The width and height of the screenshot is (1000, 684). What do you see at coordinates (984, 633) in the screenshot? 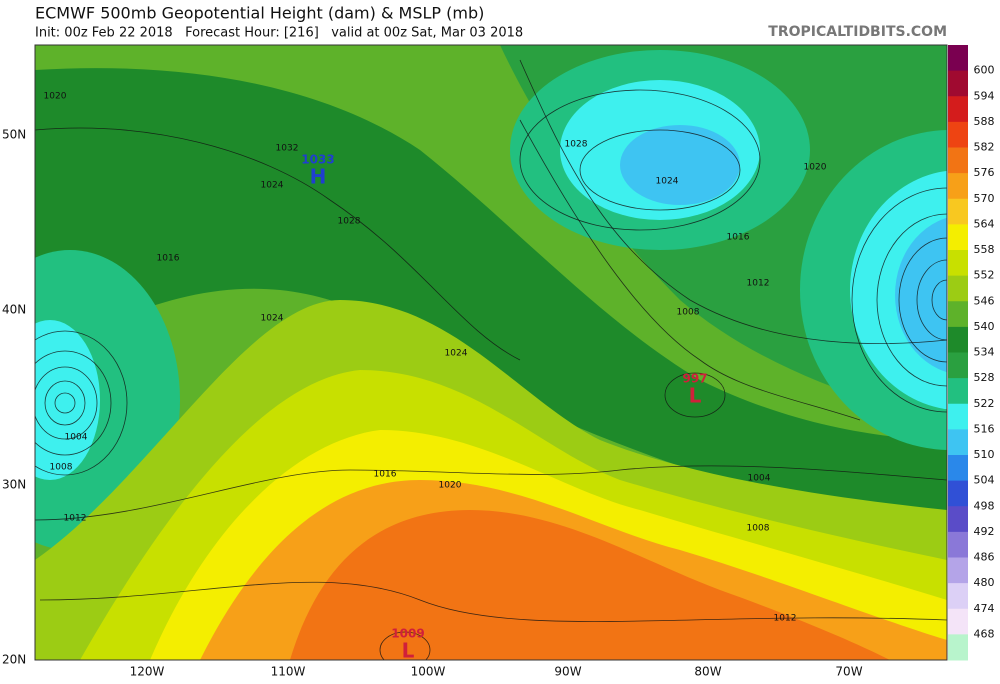
I see `colorbar-label: 468` at bounding box center [984, 633].